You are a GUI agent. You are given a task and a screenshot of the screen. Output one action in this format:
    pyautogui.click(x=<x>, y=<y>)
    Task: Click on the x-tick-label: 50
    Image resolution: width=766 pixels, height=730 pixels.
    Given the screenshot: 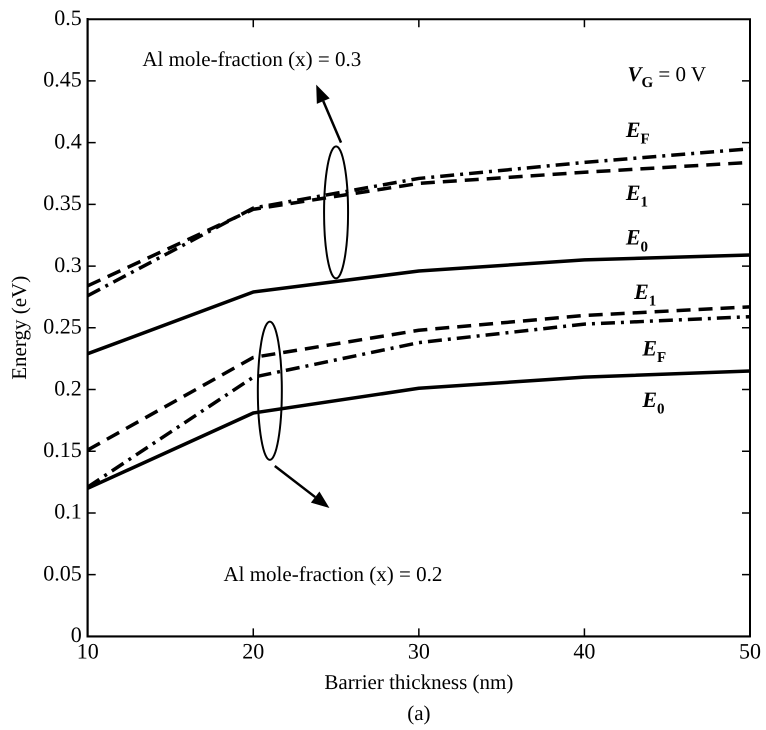 What is the action you would take?
    pyautogui.click(x=750, y=651)
    